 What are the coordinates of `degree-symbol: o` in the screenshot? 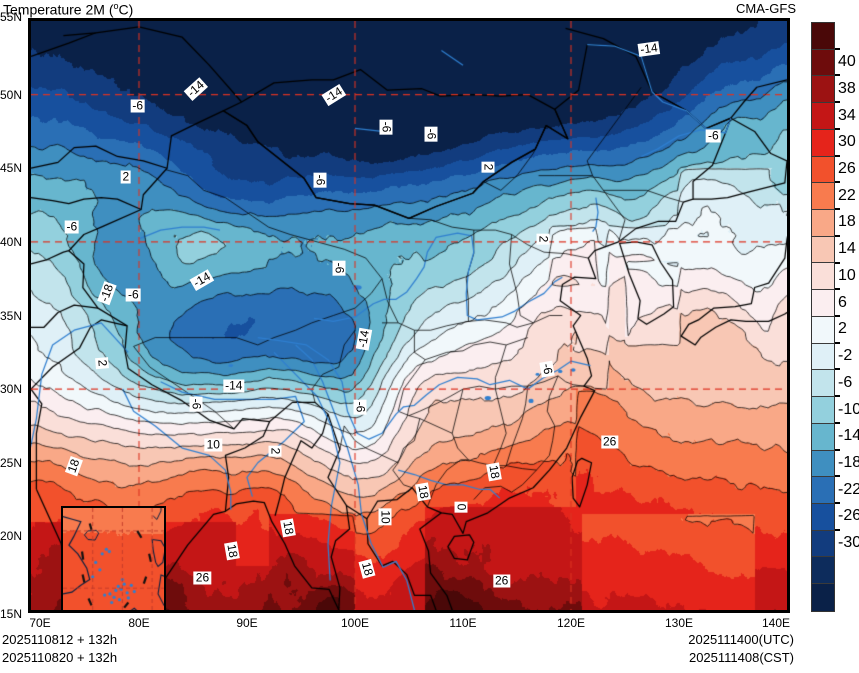 It's located at (116, 6).